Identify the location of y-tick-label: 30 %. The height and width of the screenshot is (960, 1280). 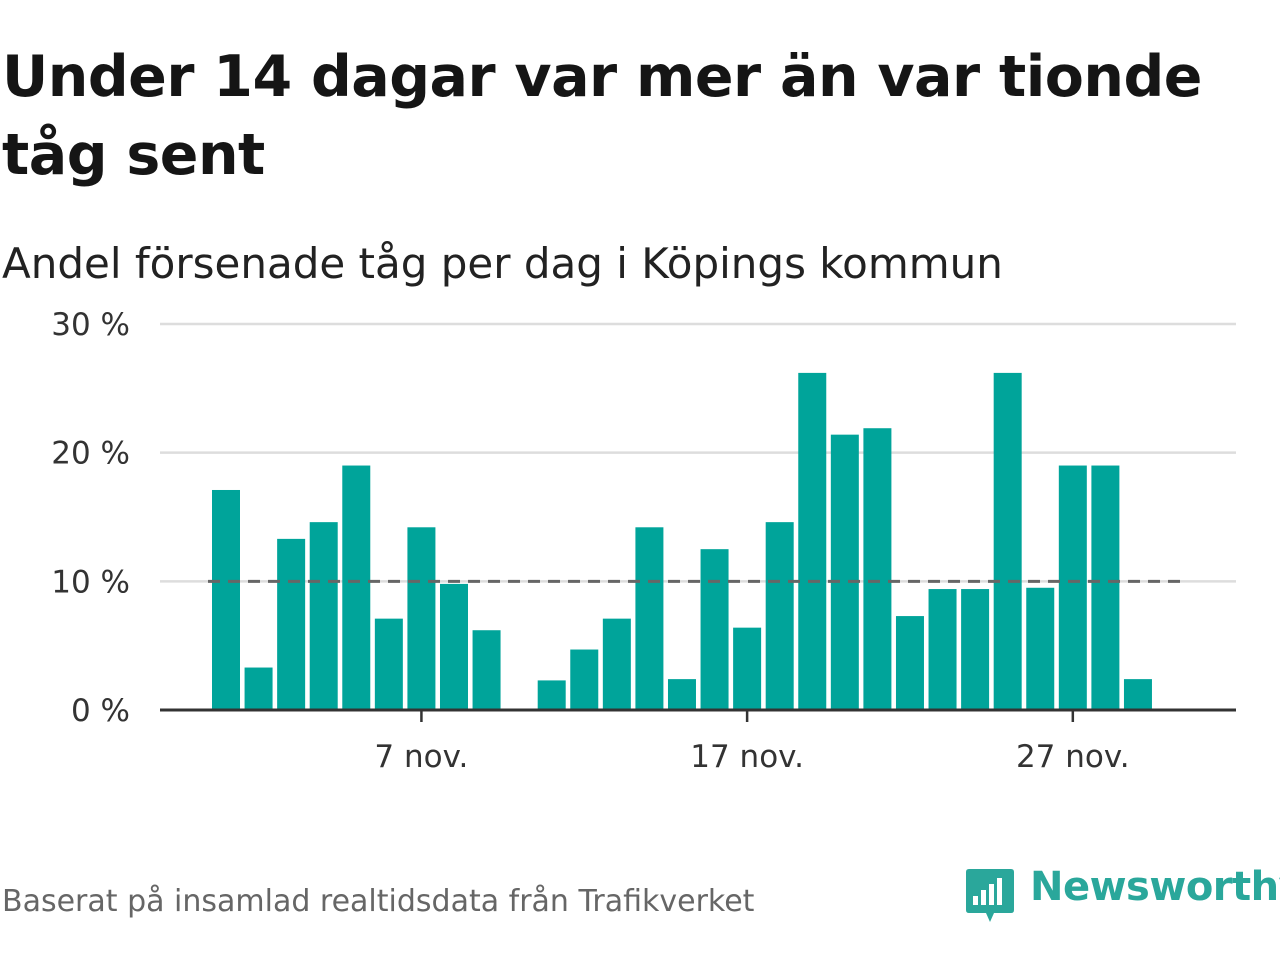
(90, 325).